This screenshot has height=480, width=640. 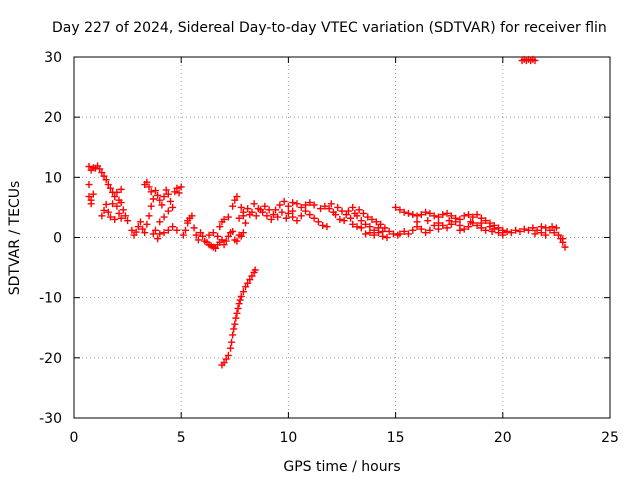 I want to click on x-tick-label: 0, so click(x=74, y=438).